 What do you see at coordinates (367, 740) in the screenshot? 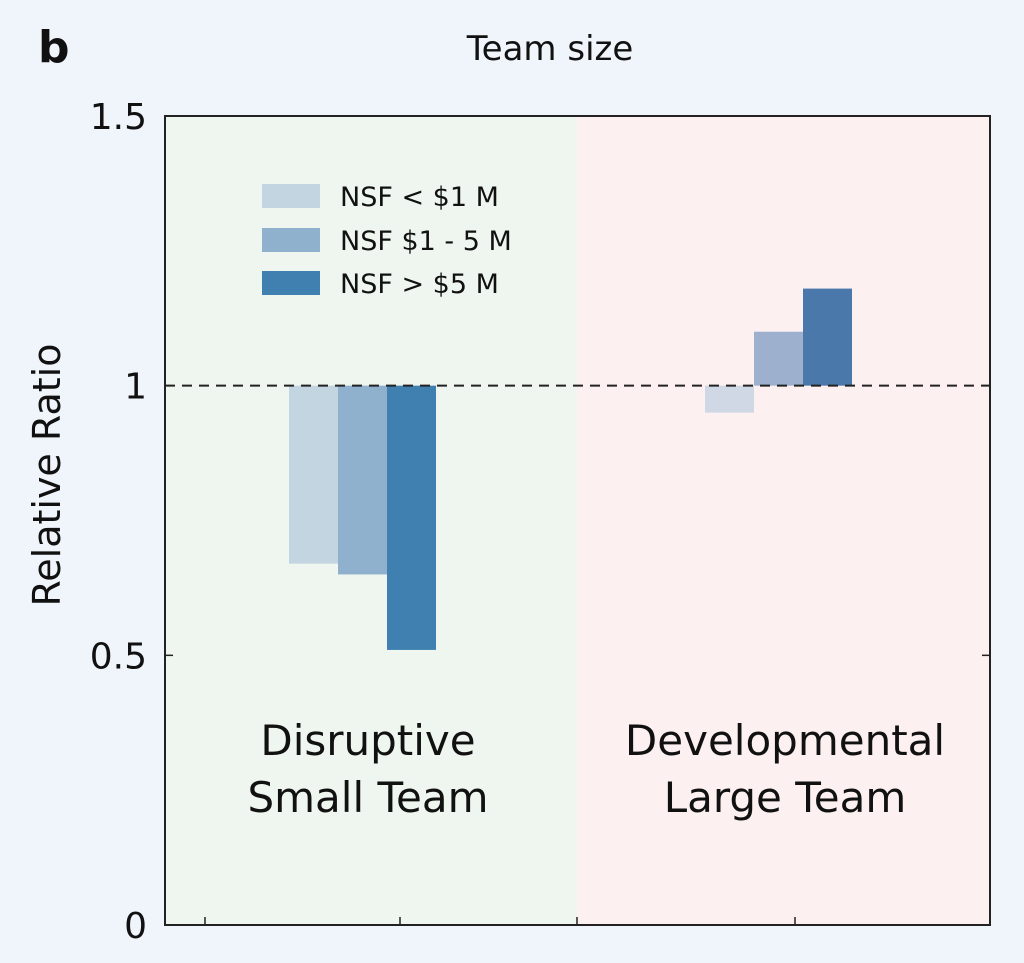
I see `group-label-line1: Disruptive` at bounding box center [367, 740].